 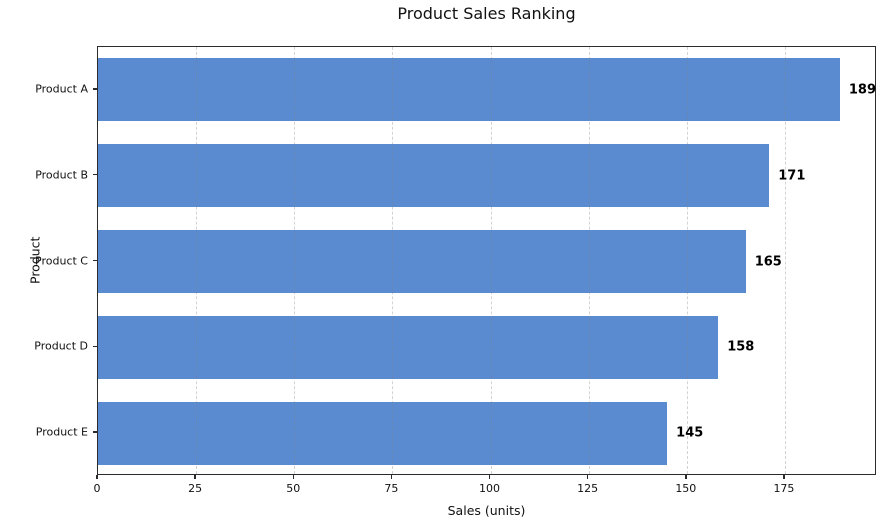 What do you see at coordinates (422, 261) in the screenshot?
I see `bar-product-c` at bounding box center [422, 261].